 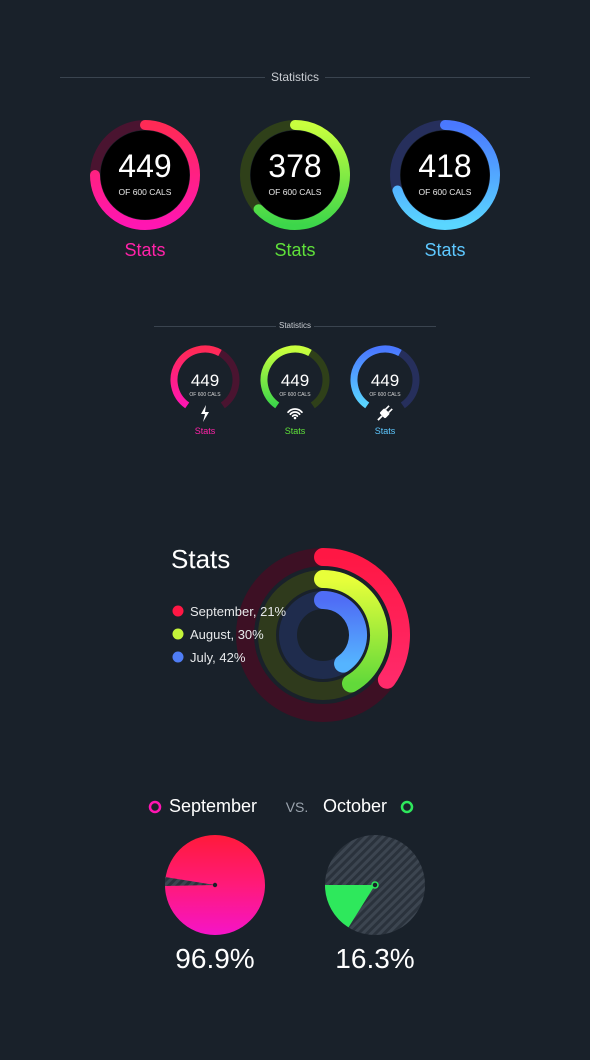 I want to click on gauge-value: 418, so click(x=444, y=166).